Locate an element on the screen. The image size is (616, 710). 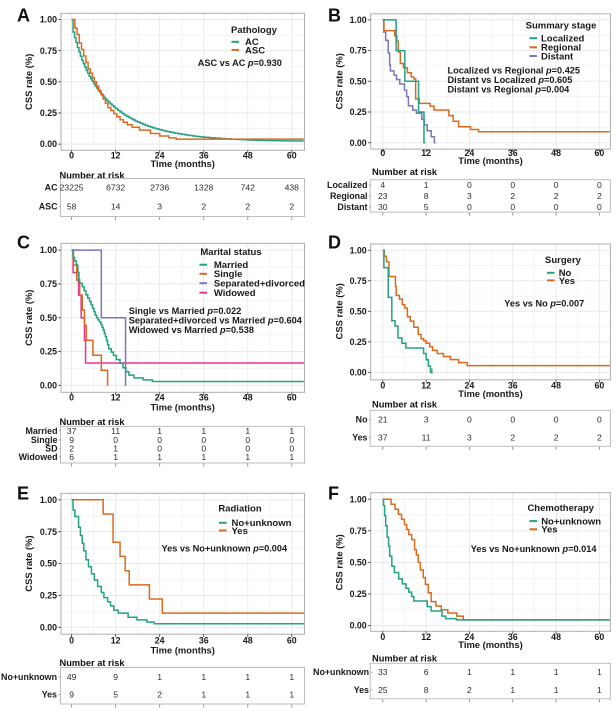
svg-text: Distant is located at coordinates (352, 207).